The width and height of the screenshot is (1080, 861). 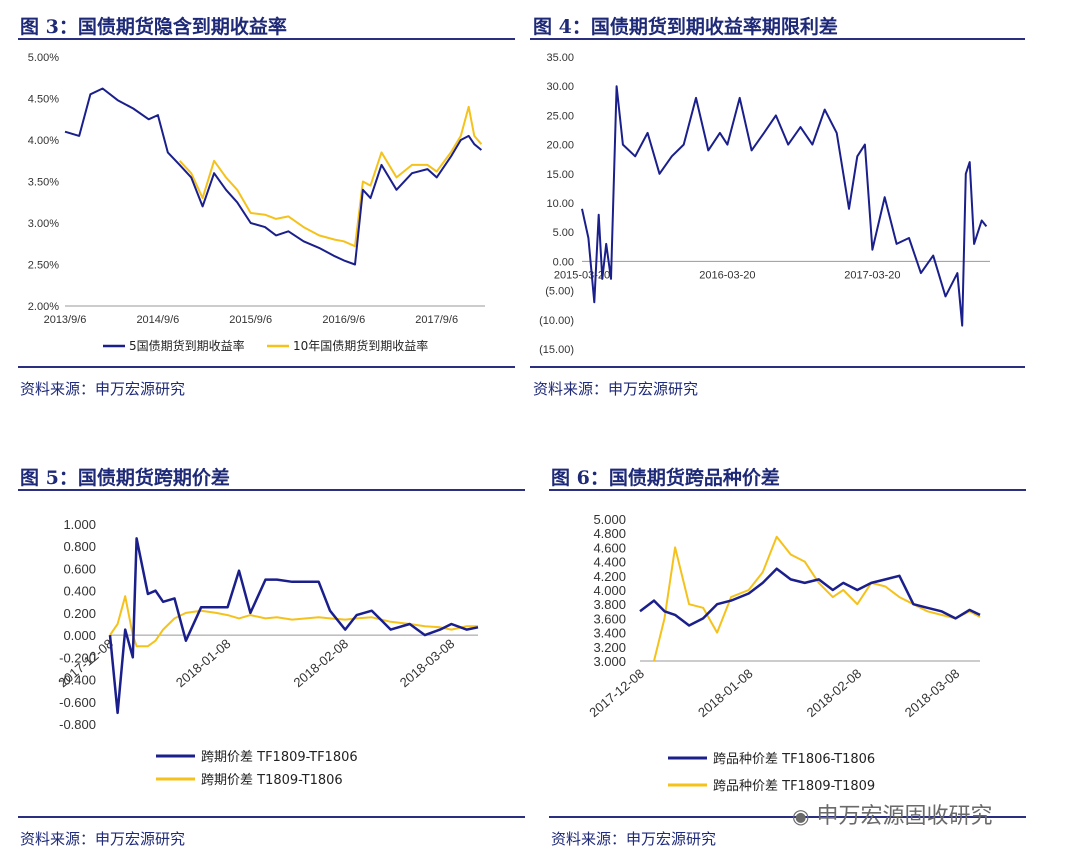 What do you see at coordinates (560, 58) in the screenshot?
I see `chart4-y-tick-0: 35.00` at bounding box center [560, 58].